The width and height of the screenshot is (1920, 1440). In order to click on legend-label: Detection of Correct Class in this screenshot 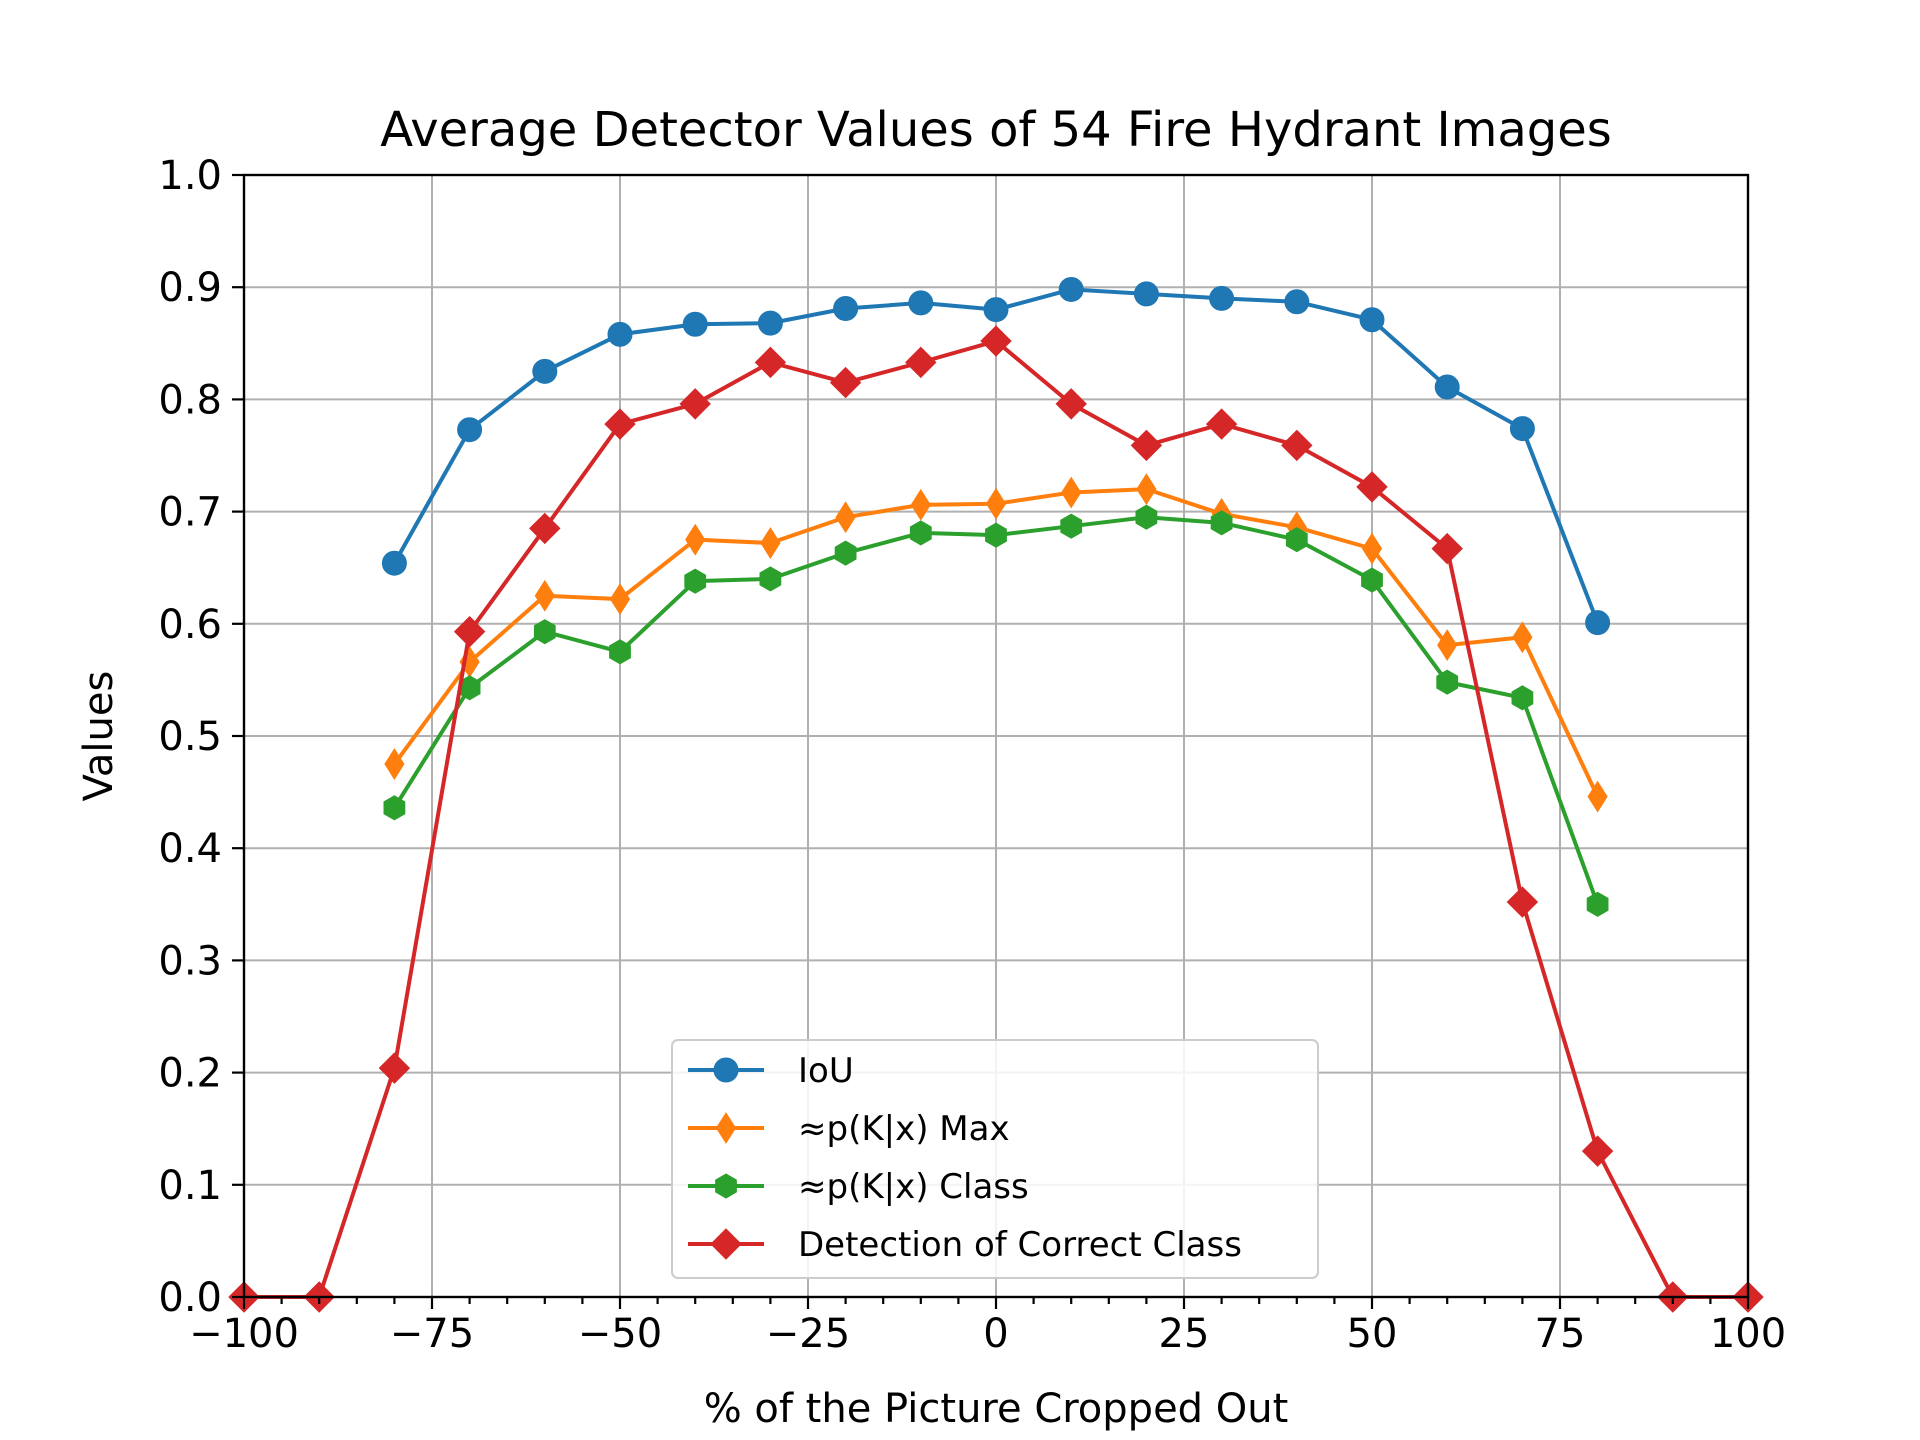, I will do `click(1020, 1245)`.